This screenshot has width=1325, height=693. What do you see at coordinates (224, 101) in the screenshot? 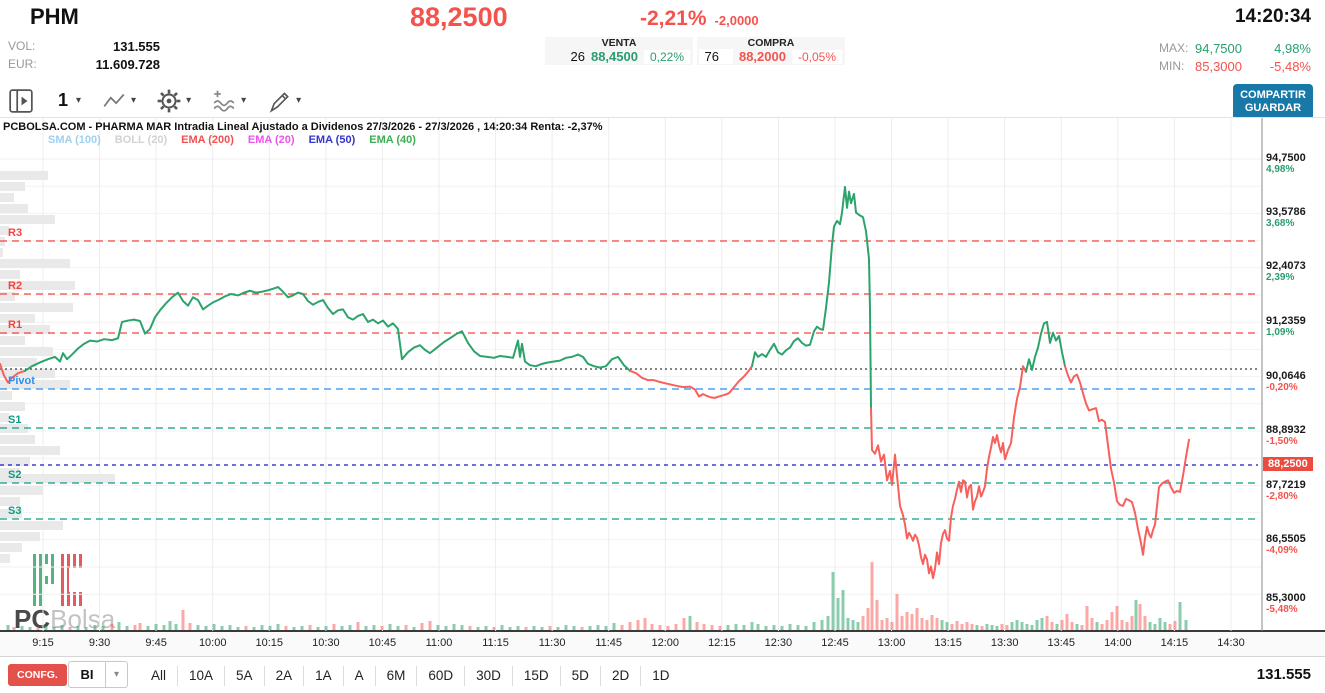
I see `add-indicator-icon` at bounding box center [224, 101].